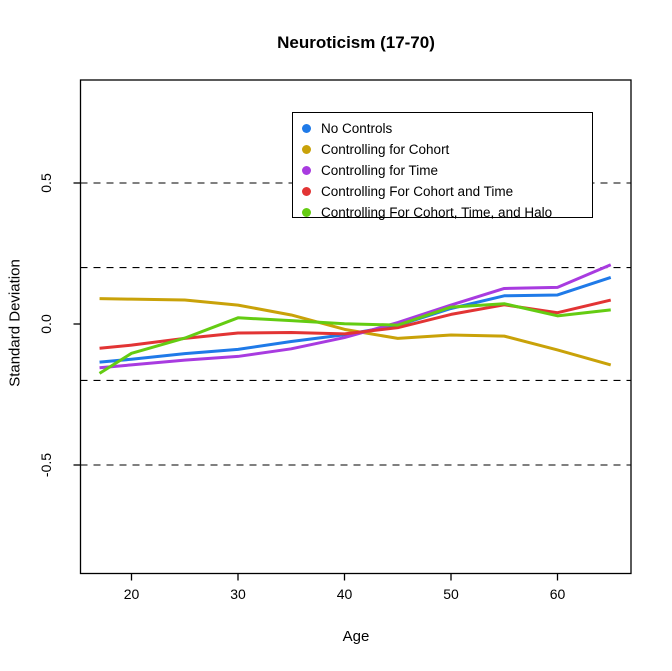 This screenshot has width=672, height=671. Describe the element at coordinates (380, 170) in the screenshot. I see `legend-label: Controlling for Time` at that location.